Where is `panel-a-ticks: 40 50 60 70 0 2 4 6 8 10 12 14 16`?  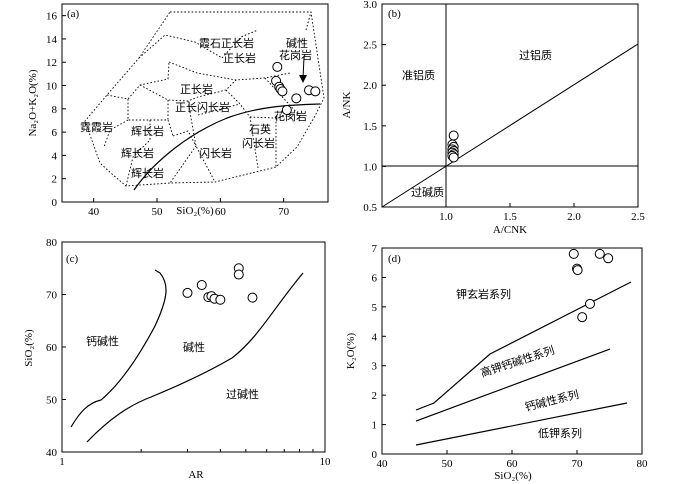
panel-a-ticks: 40 50 60 70 0 2 4 6 8 10 12 14 16 is located at coordinates (168, 114).